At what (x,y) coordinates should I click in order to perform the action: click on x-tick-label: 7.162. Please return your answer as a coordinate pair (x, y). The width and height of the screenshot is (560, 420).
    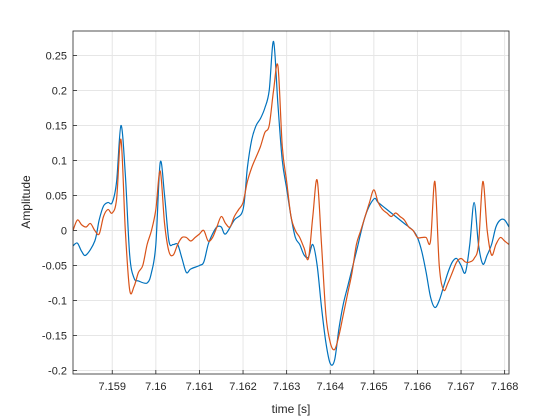
    Looking at the image, I should click on (243, 387).